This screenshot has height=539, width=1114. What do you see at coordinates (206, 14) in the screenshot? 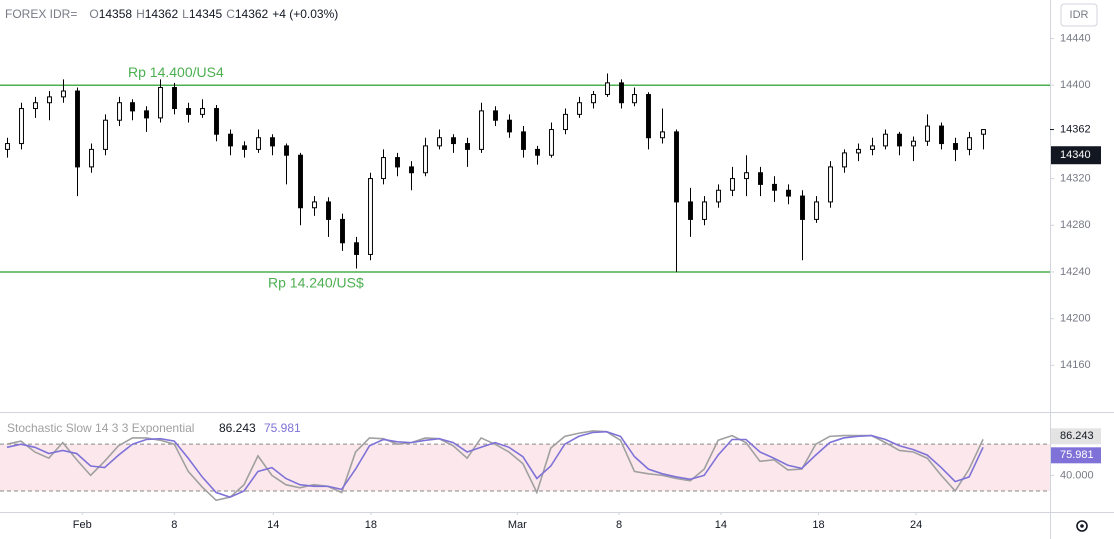
I see `ohlc-value: 14345` at bounding box center [206, 14].